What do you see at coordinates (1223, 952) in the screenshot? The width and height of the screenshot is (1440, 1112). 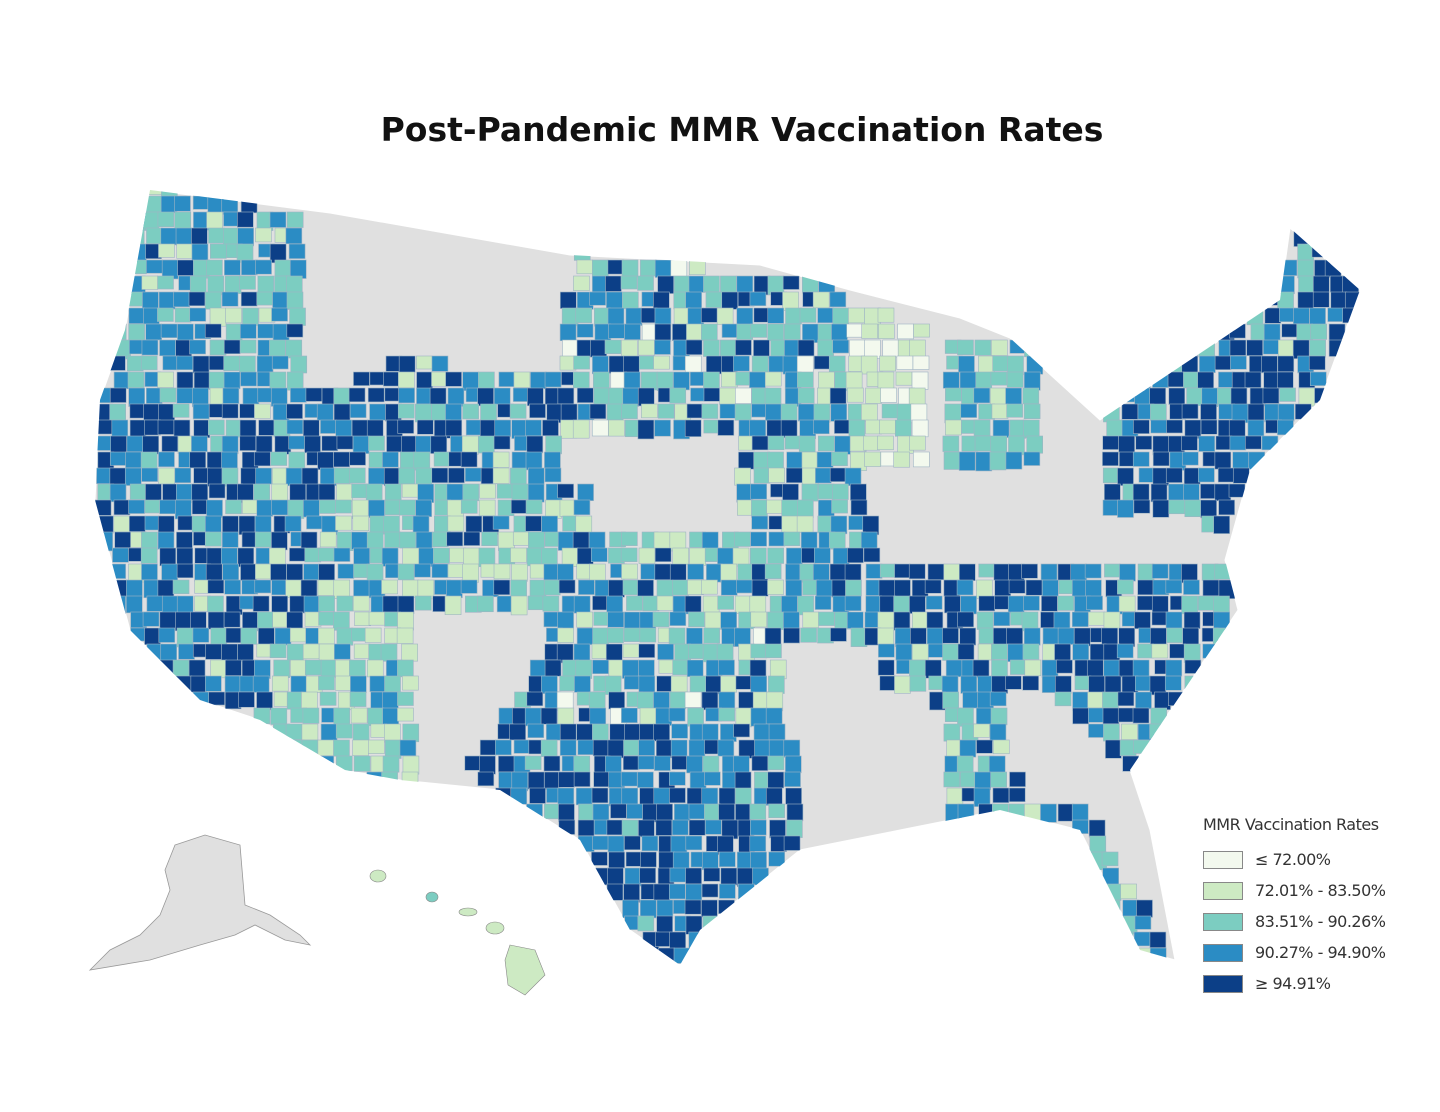 I see `legend-swatch` at bounding box center [1223, 952].